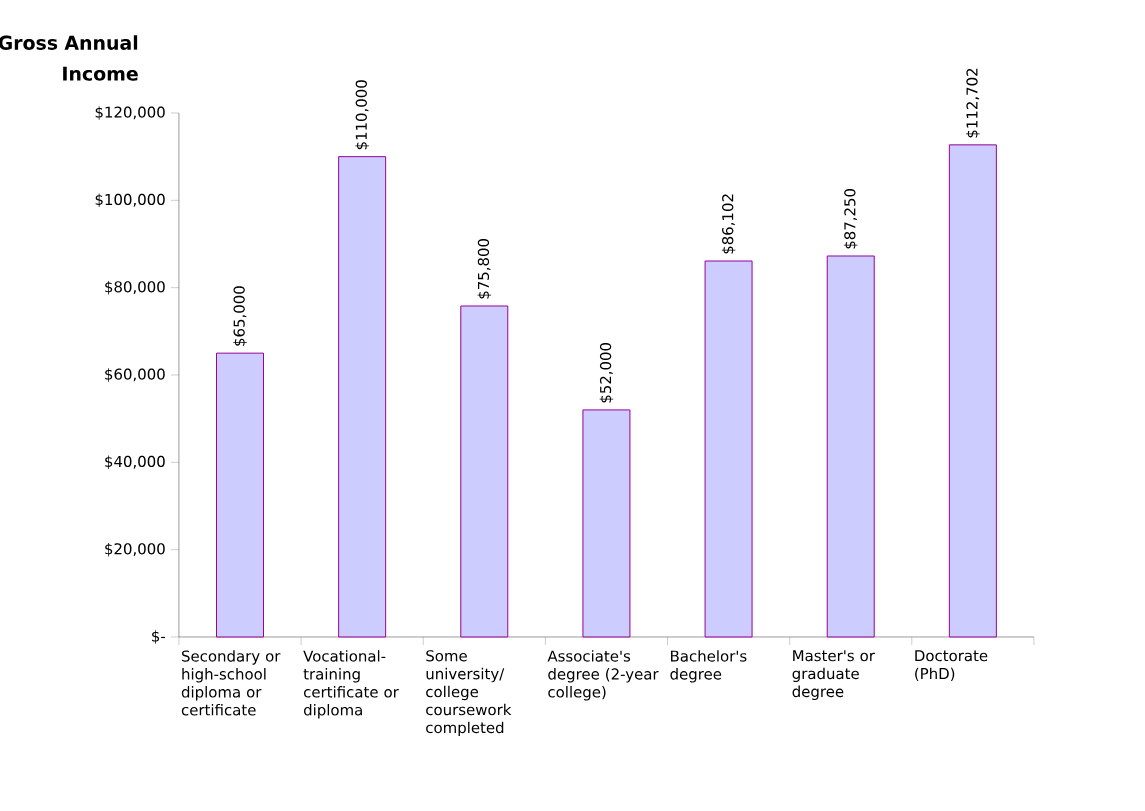  Describe the element at coordinates (606, 372) in the screenshot. I see `data-label: $52,000` at that location.